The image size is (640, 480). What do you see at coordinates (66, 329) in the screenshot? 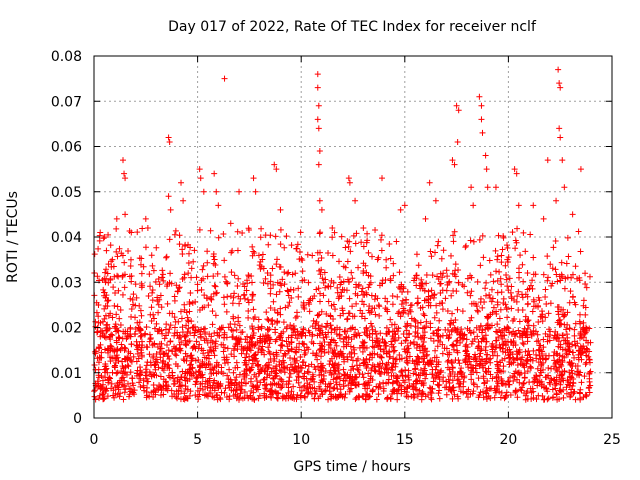
I see `y-tick-label: 0.02` at bounding box center [66, 329].